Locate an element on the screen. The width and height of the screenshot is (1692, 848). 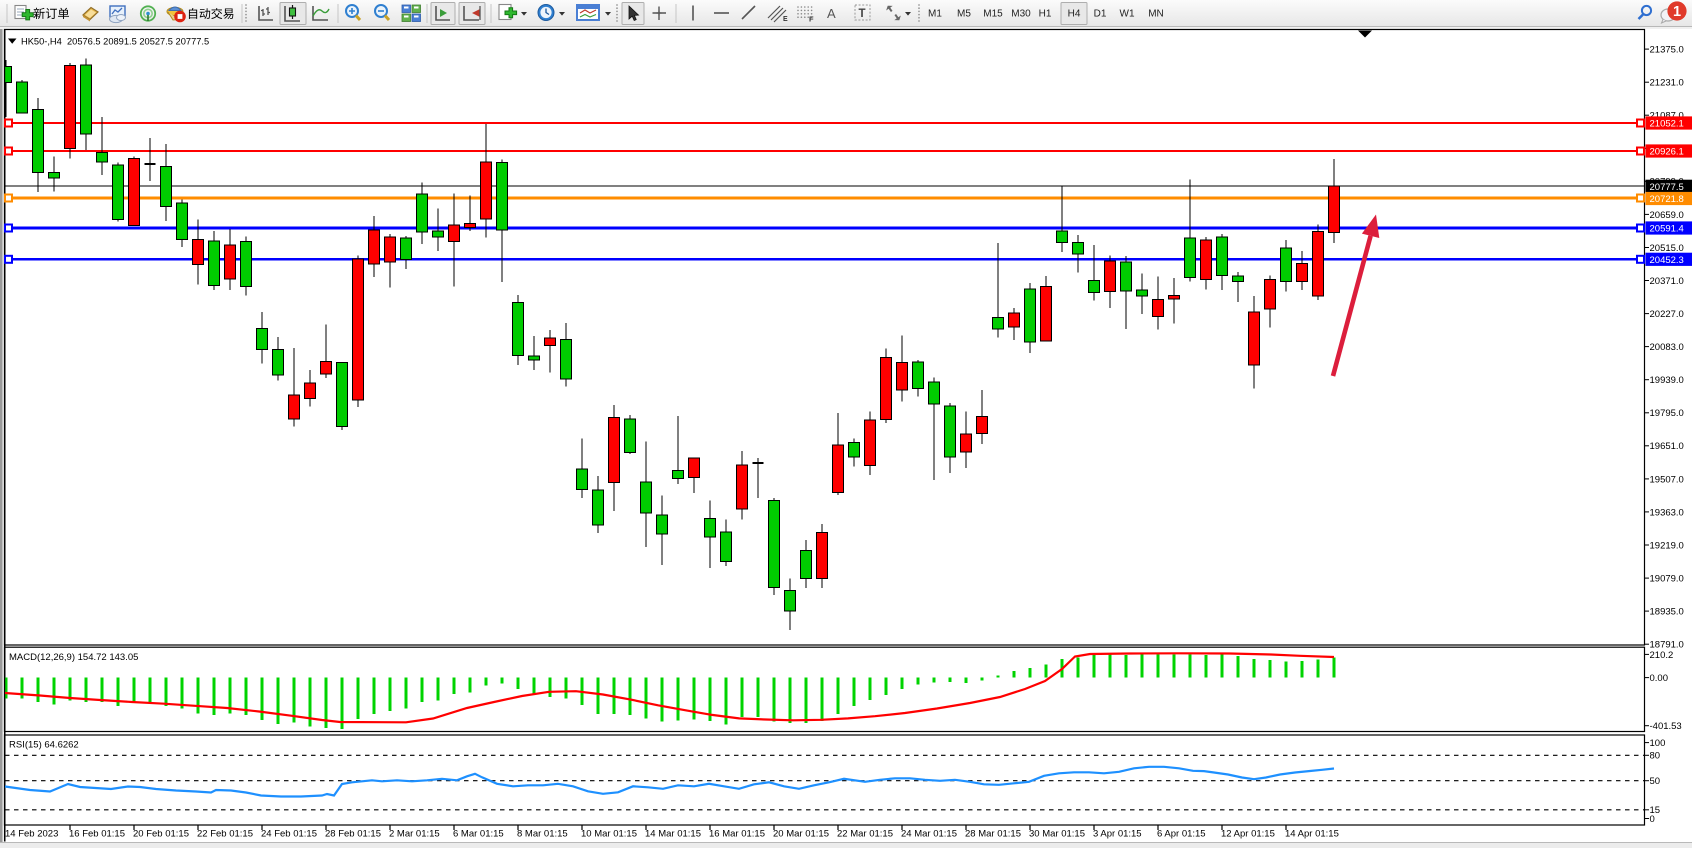
svg-text: D1 is located at coordinates (1100, 14).